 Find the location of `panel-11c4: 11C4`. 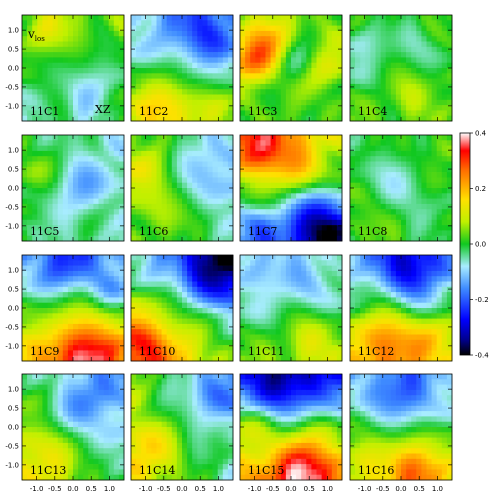

panel-11c4: 11C4 is located at coordinates (401, 68).